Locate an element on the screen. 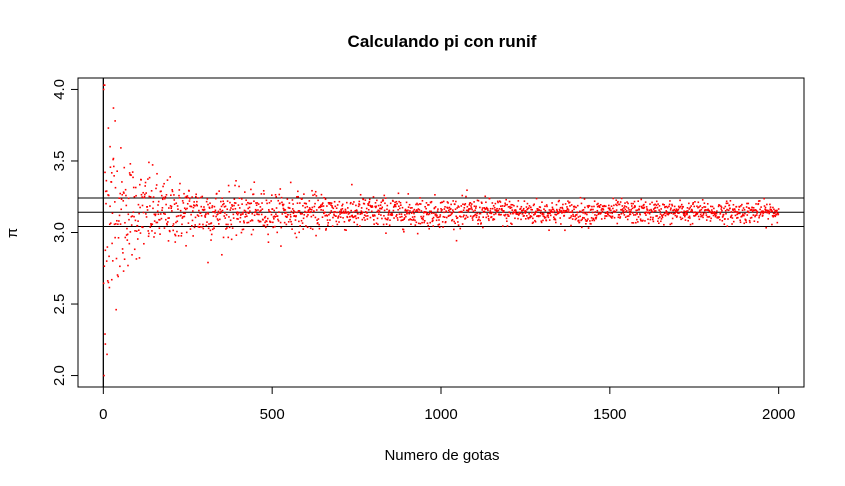  x-tick-label: 1500 is located at coordinates (609, 414).